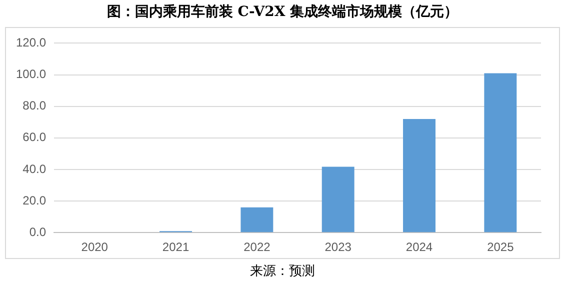 The height and width of the screenshot is (286, 565). What do you see at coordinates (34, 169) in the screenshot?
I see `y-tick-label: 40.0` at bounding box center [34, 169].